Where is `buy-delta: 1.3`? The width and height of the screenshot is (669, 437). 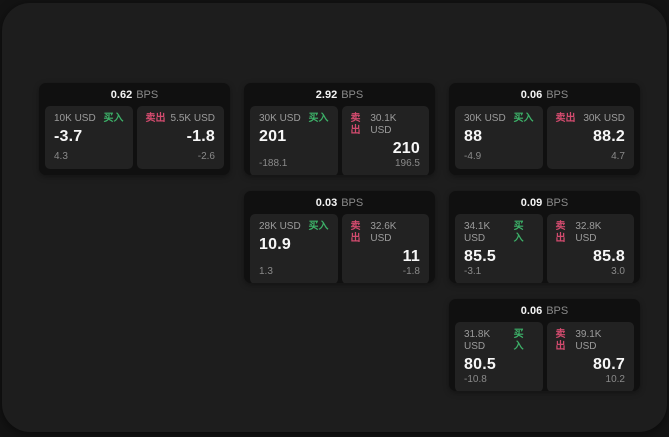
buy-delta: 1.3 is located at coordinates (266, 271).